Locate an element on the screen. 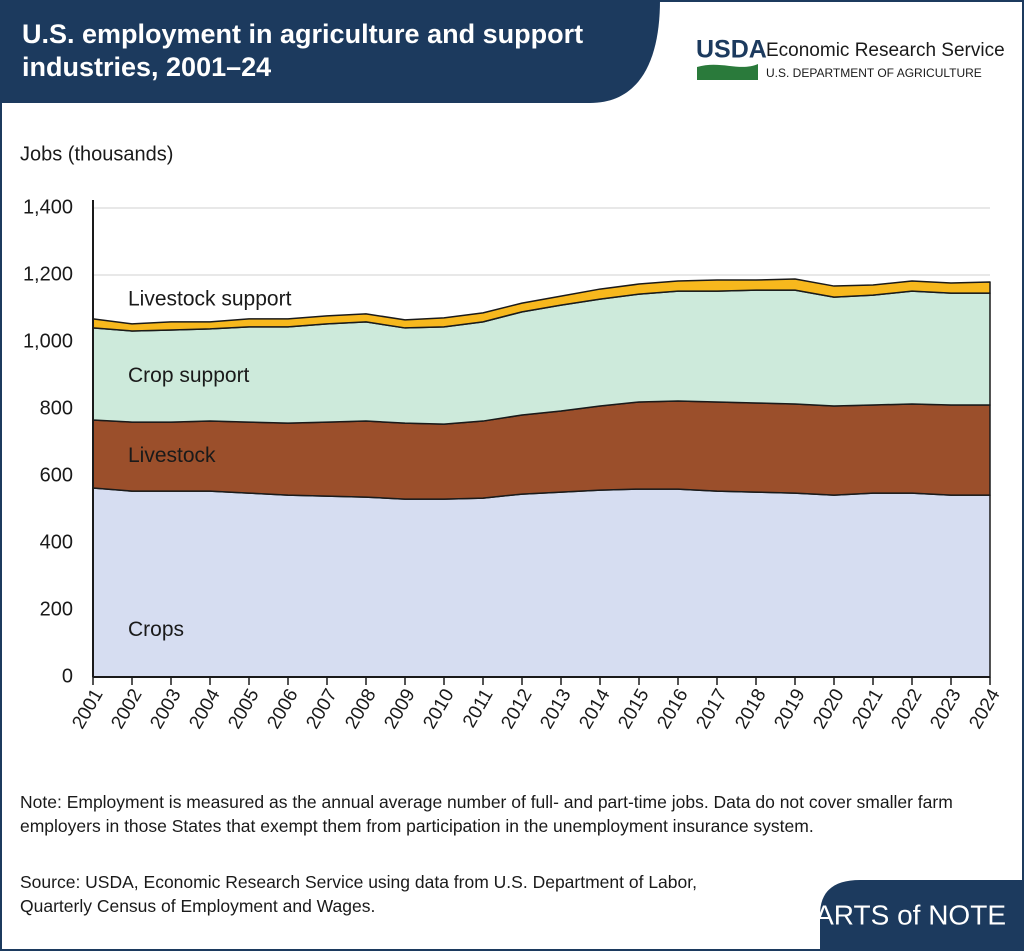 This screenshot has width=1024, height=951. y-tick-label: 1,200 is located at coordinates (48, 274).